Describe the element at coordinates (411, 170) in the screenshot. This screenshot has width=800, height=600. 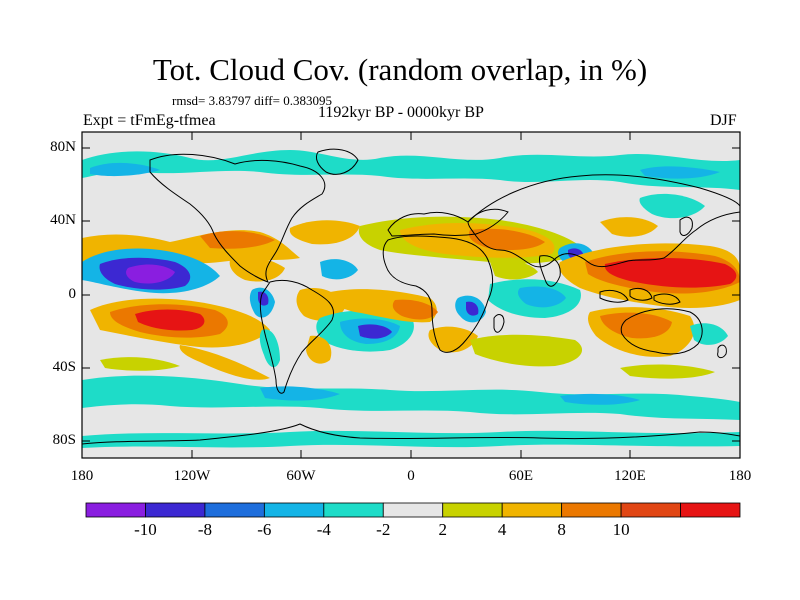
I see `contour-north-highlat` at that location.